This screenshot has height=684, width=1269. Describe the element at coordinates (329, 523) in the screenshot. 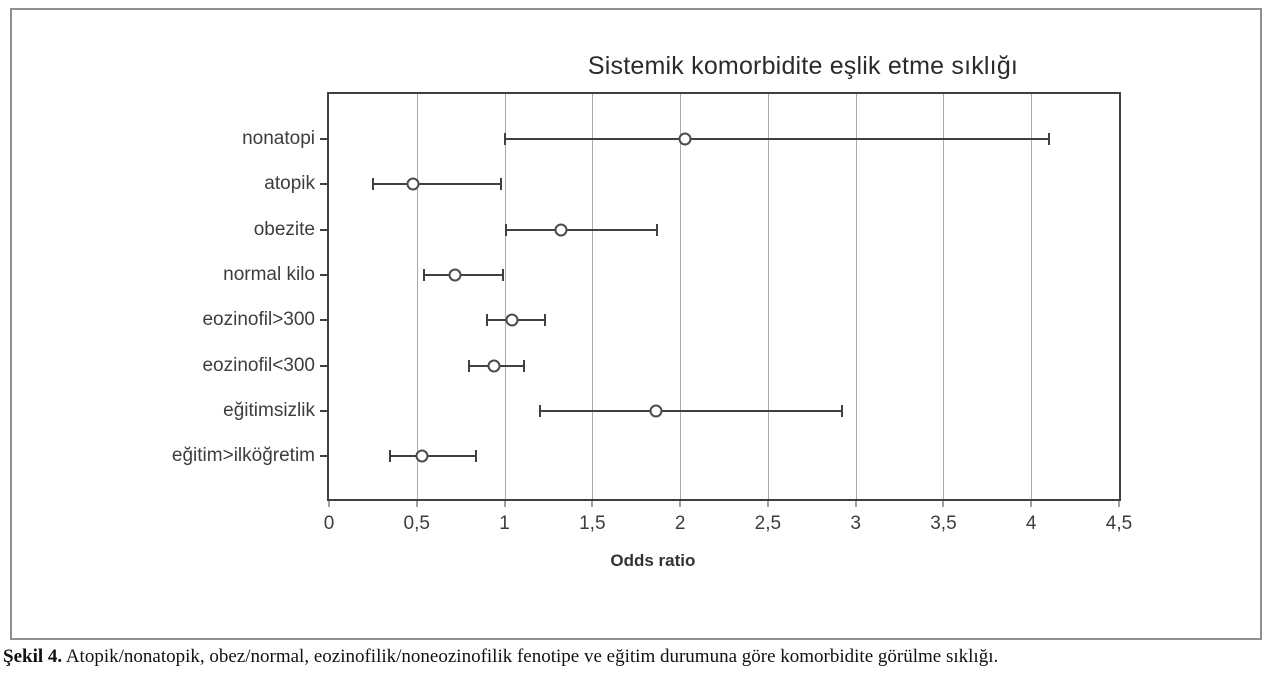

I see `x-tick-label: 0` at that location.